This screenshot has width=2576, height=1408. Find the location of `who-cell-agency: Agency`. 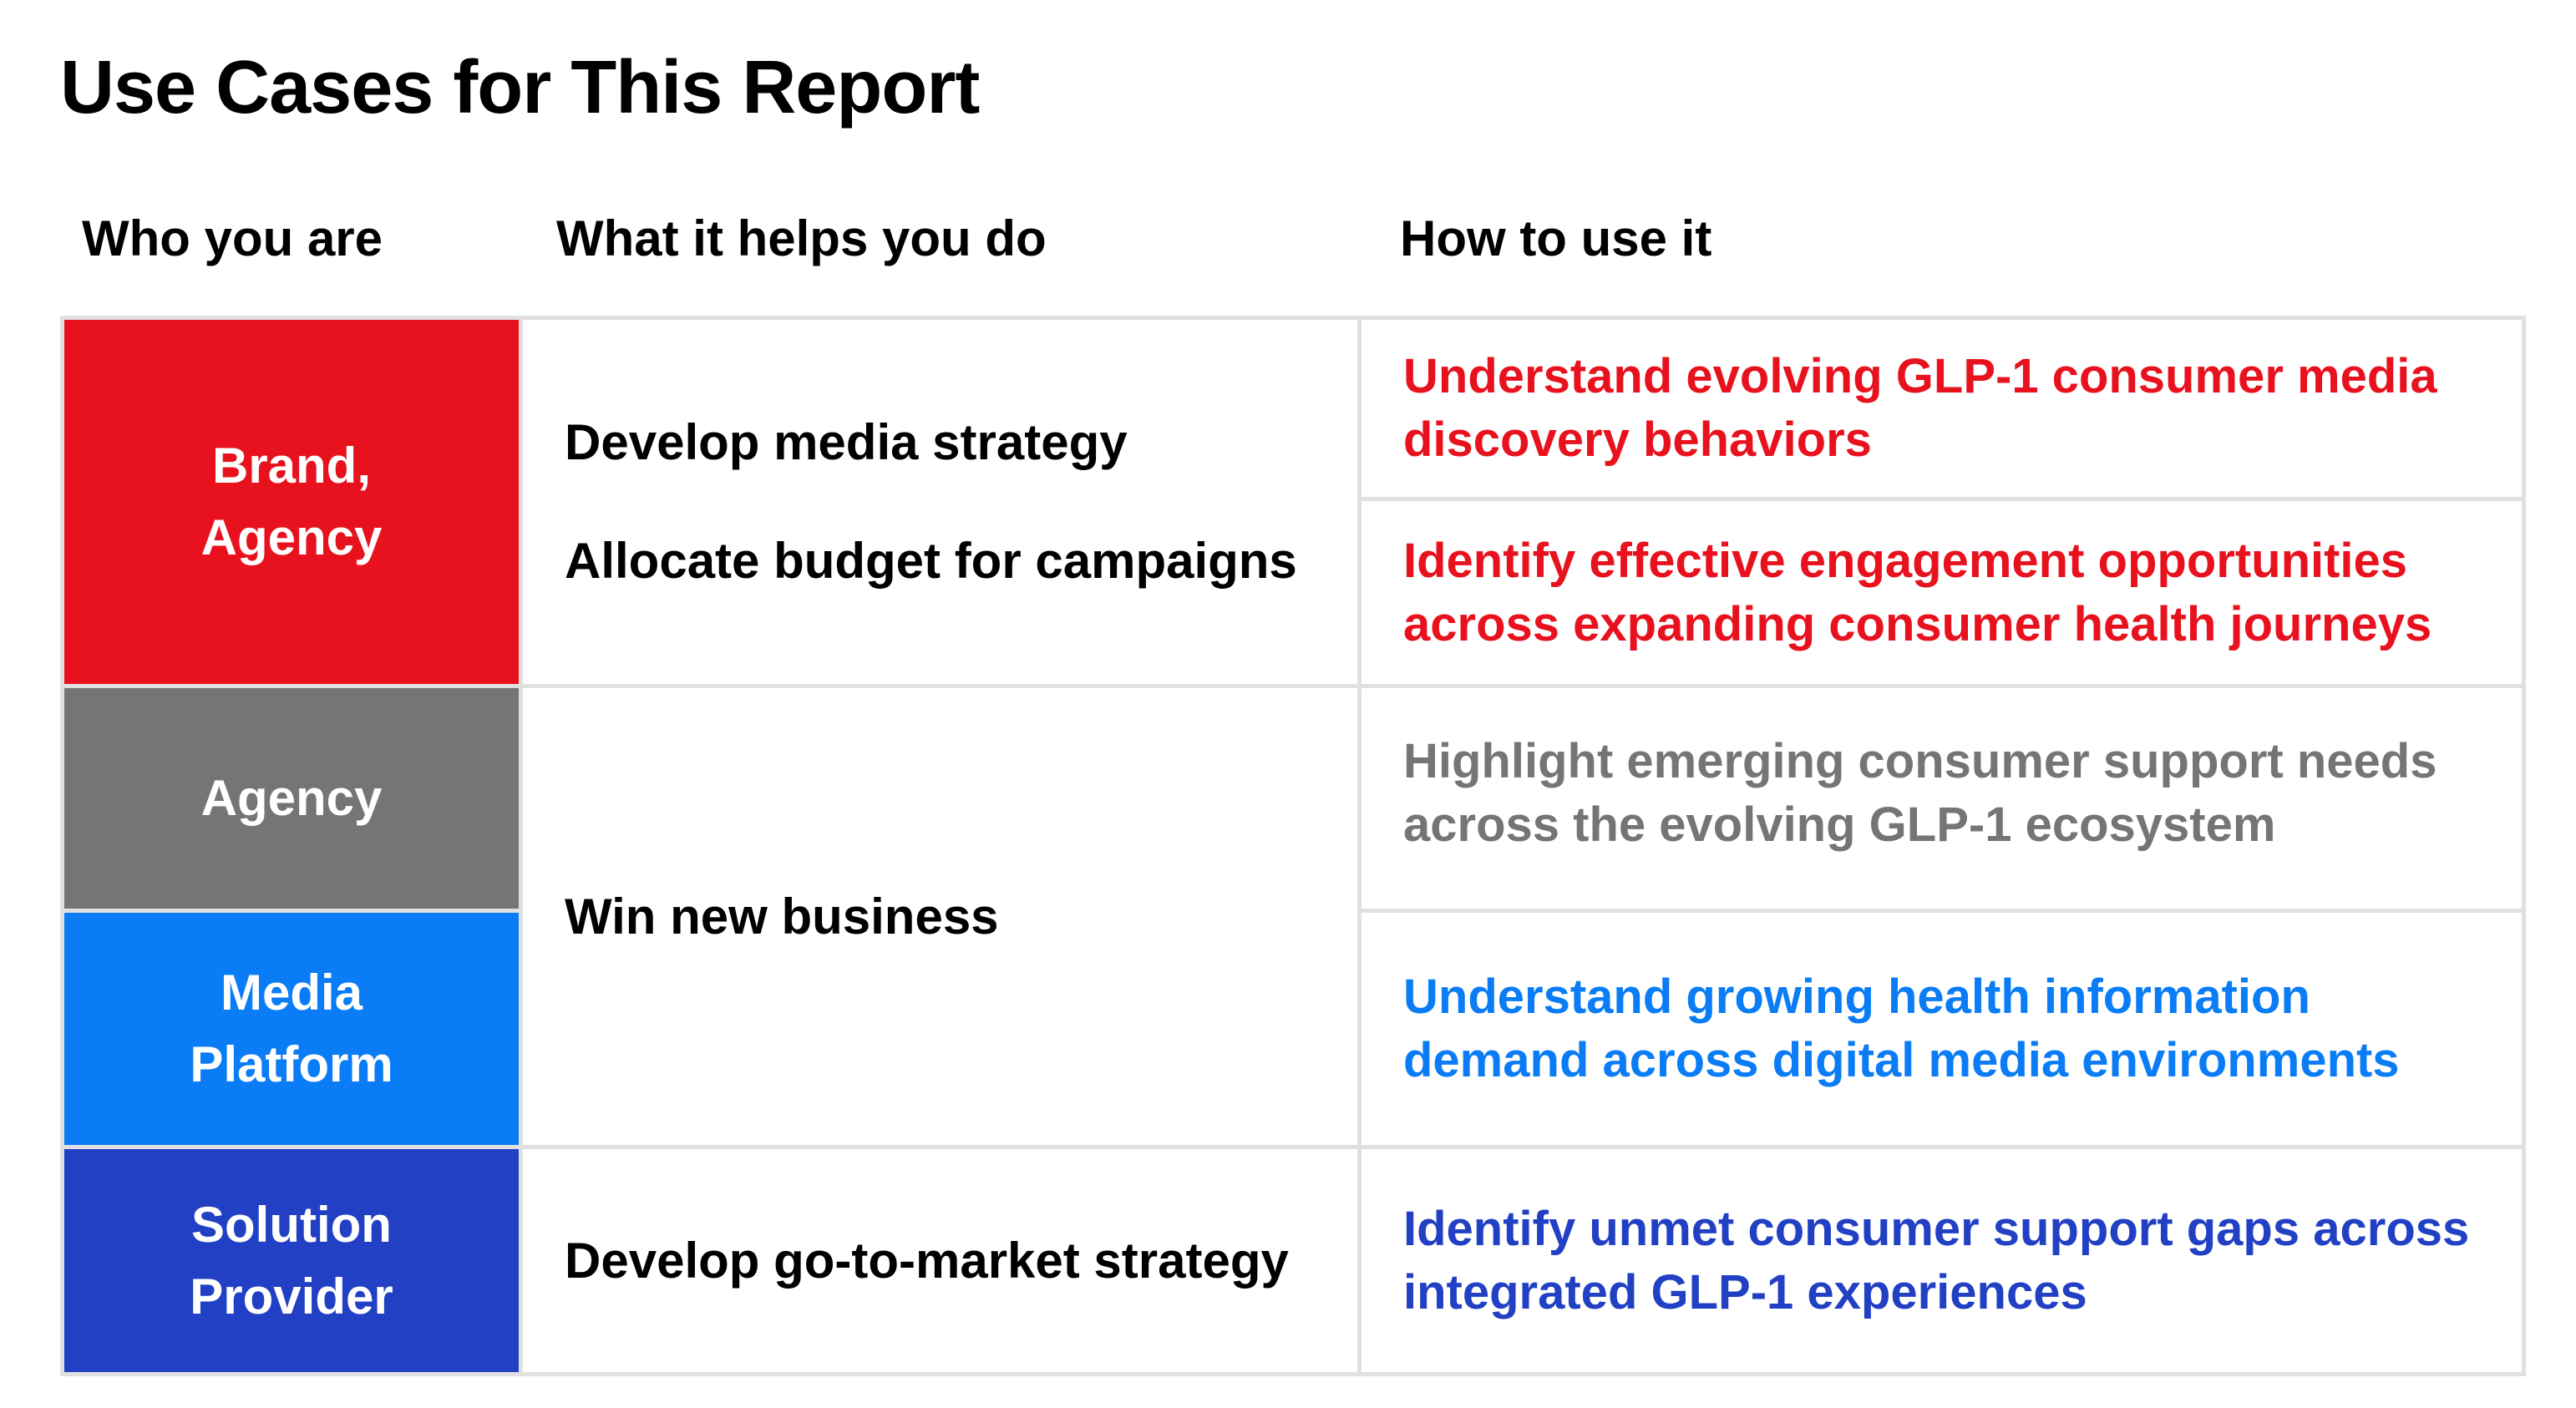

who-cell-agency: Agency is located at coordinates (291, 798).